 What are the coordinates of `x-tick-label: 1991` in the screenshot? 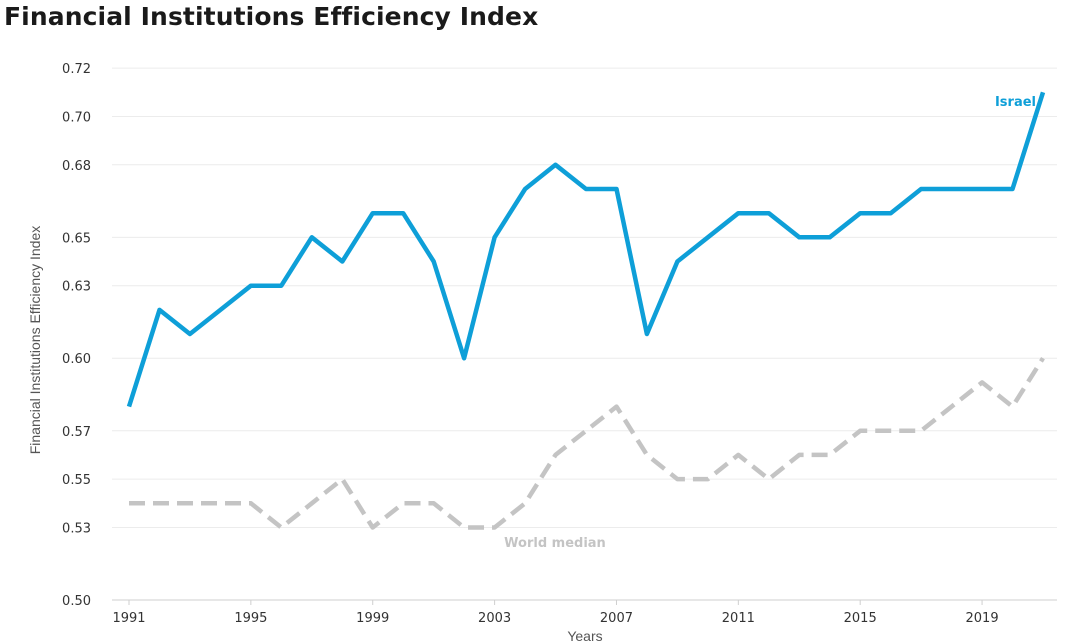 It's located at (128, 618).